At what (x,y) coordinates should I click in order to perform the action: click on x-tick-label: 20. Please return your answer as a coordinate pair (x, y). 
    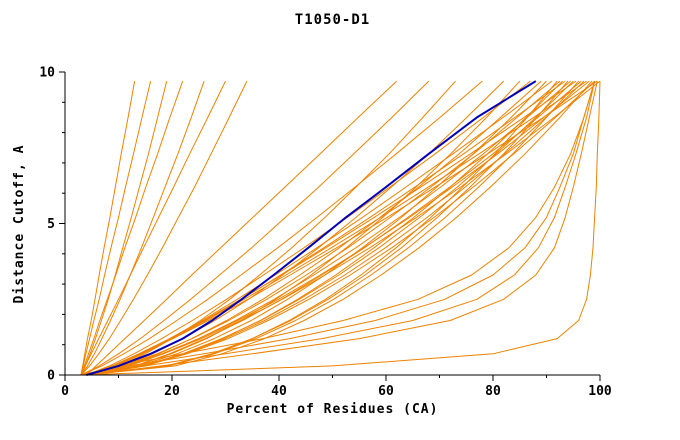
    Looking at the image, I should click on (172, 391).